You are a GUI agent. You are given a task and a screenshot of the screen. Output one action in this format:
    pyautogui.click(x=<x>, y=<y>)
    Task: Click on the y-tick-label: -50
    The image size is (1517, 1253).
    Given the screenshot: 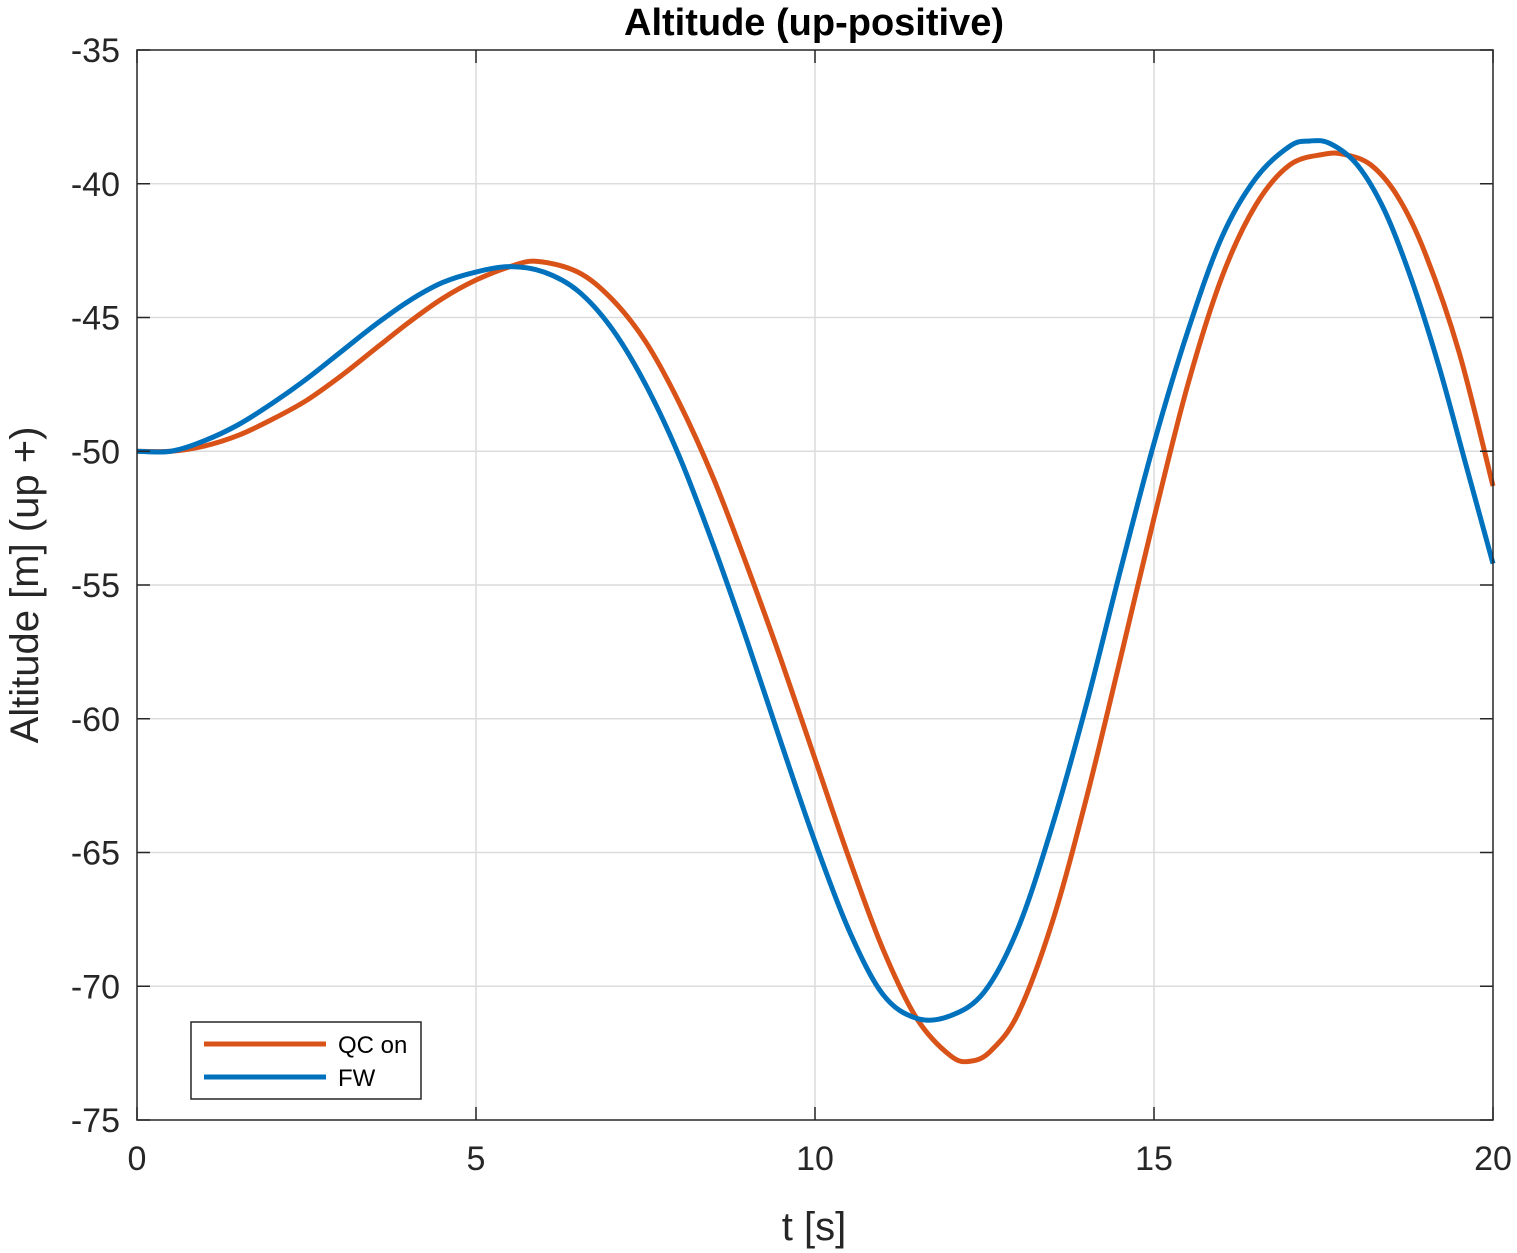 What is the action you would take?
    pyautogui.click(x=95, y=452)
    